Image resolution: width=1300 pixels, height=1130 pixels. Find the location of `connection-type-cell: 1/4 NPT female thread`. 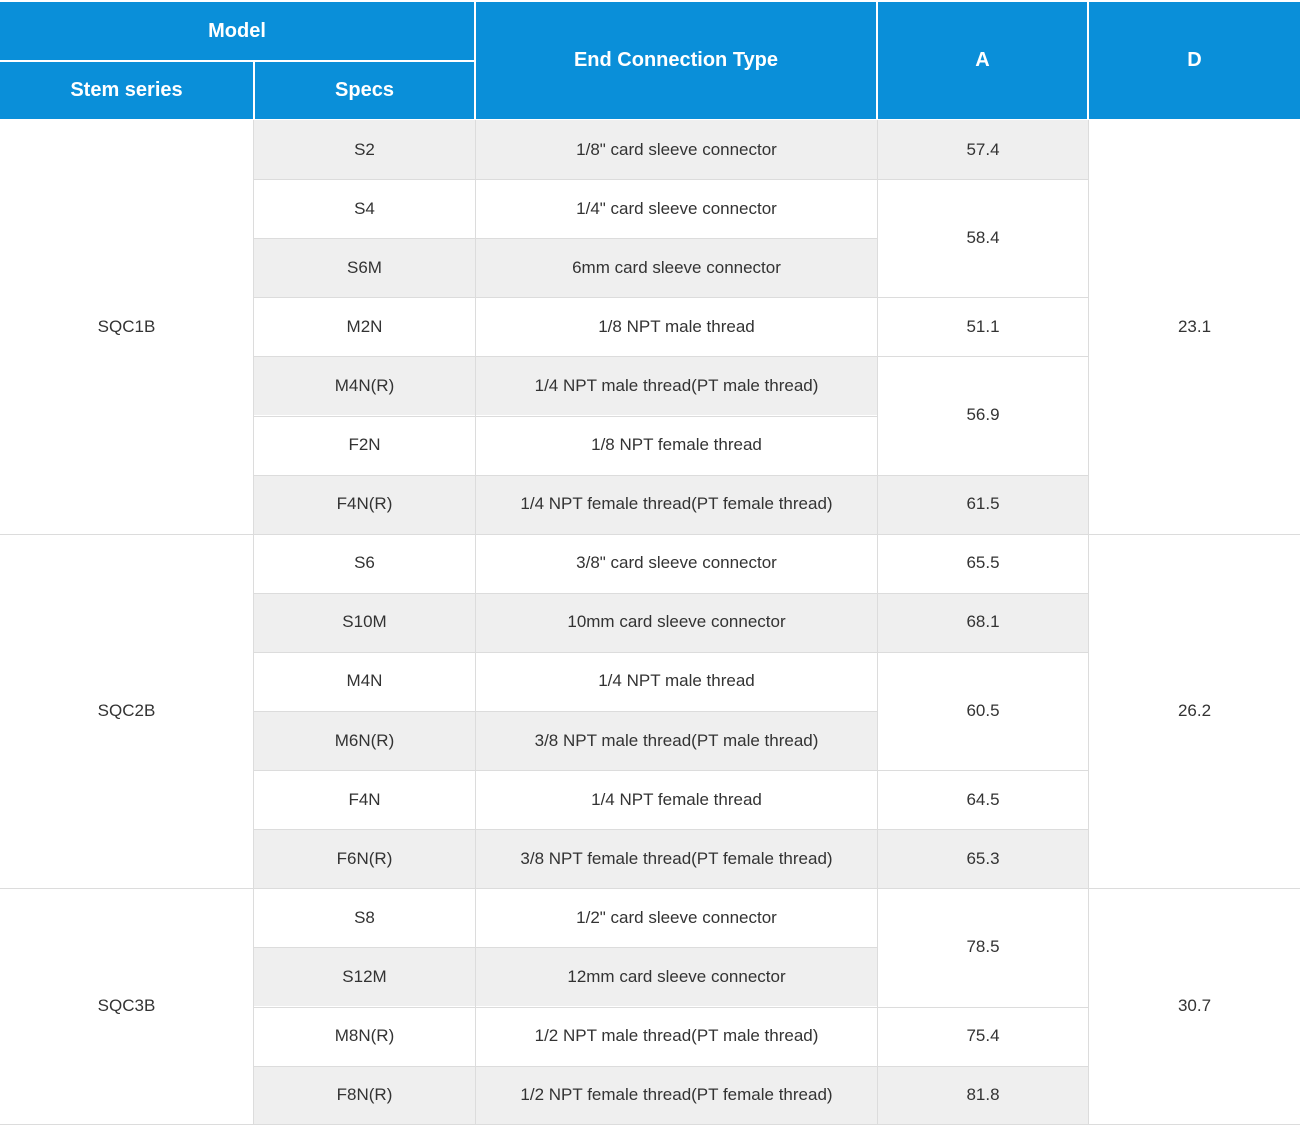

connection-type-cell: 1/4 NPT female thread is located at coordinates (676, 800).